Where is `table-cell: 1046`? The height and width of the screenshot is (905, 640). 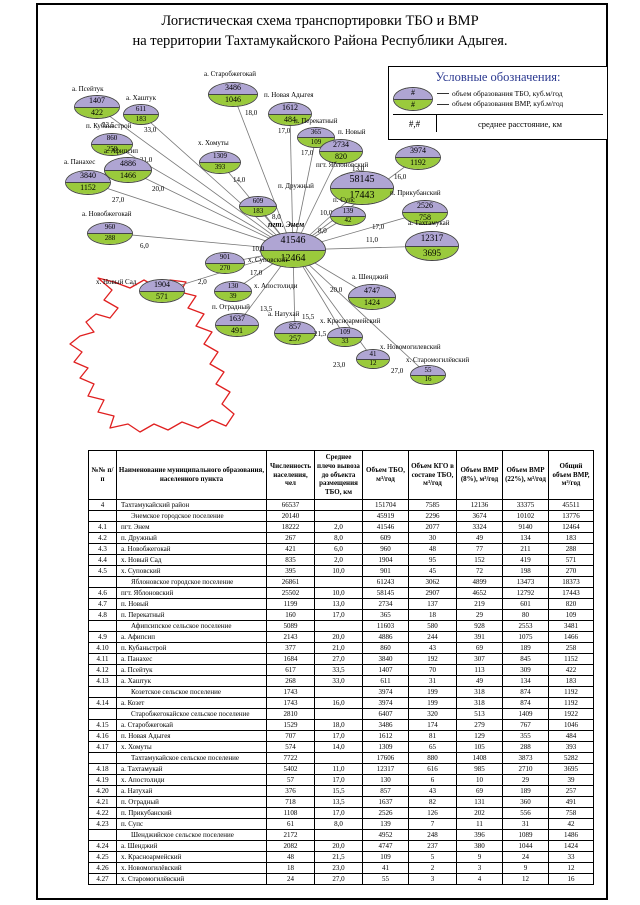 table-cell: 1046 is located at coordinates (571, 724).